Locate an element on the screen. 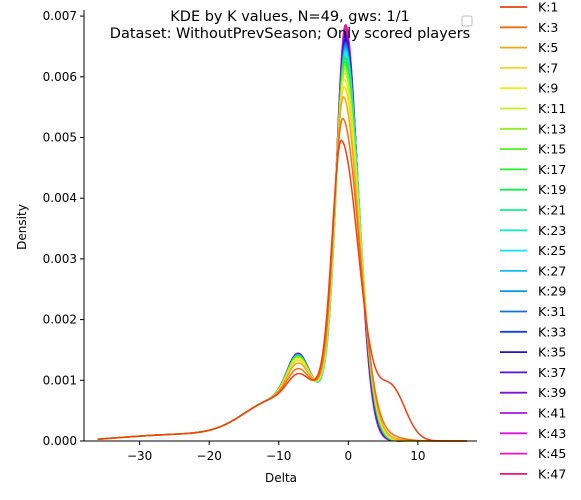 The image size is (581, 500). legend-label: K:19 is located at coordinates (552, 189).